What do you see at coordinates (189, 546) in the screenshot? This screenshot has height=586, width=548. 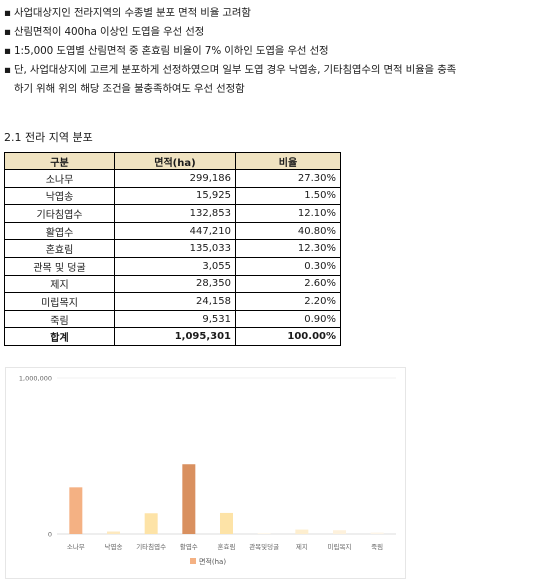 I see `x-tick-label: 활엽수` at bounding box center [189, 546].